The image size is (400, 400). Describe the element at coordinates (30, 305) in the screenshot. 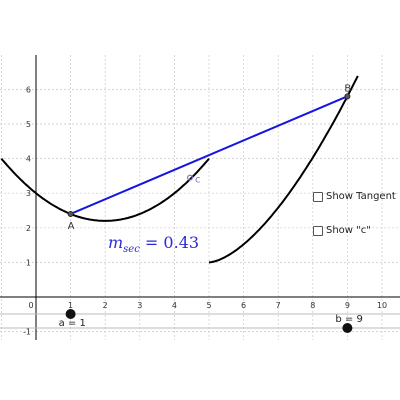

I see `x-tick-label: 0` at that location.